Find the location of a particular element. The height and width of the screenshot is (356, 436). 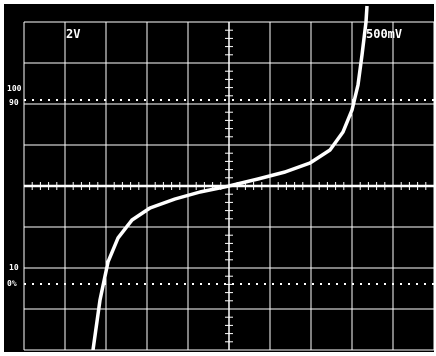

marker-label: 100 is located at coordinates (14, 88).